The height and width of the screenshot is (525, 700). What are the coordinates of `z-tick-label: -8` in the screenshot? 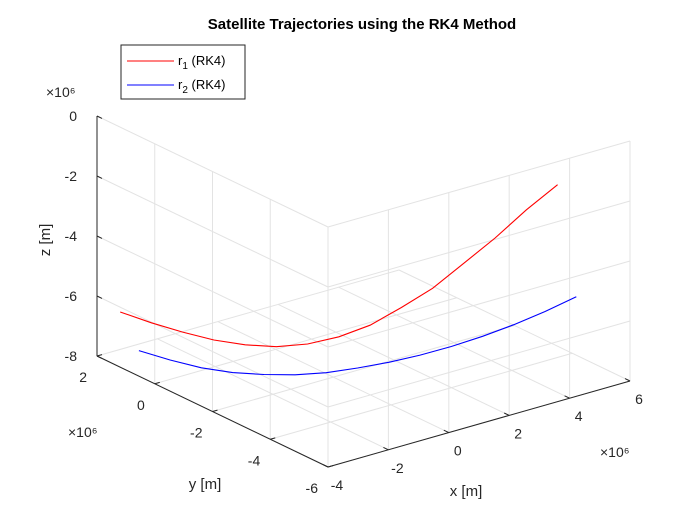 It's located at (71, 356).